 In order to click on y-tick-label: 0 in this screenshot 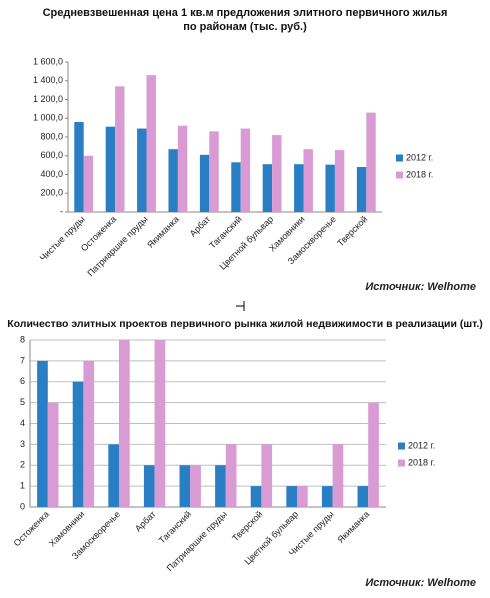, I will do `click(22, 506)`.